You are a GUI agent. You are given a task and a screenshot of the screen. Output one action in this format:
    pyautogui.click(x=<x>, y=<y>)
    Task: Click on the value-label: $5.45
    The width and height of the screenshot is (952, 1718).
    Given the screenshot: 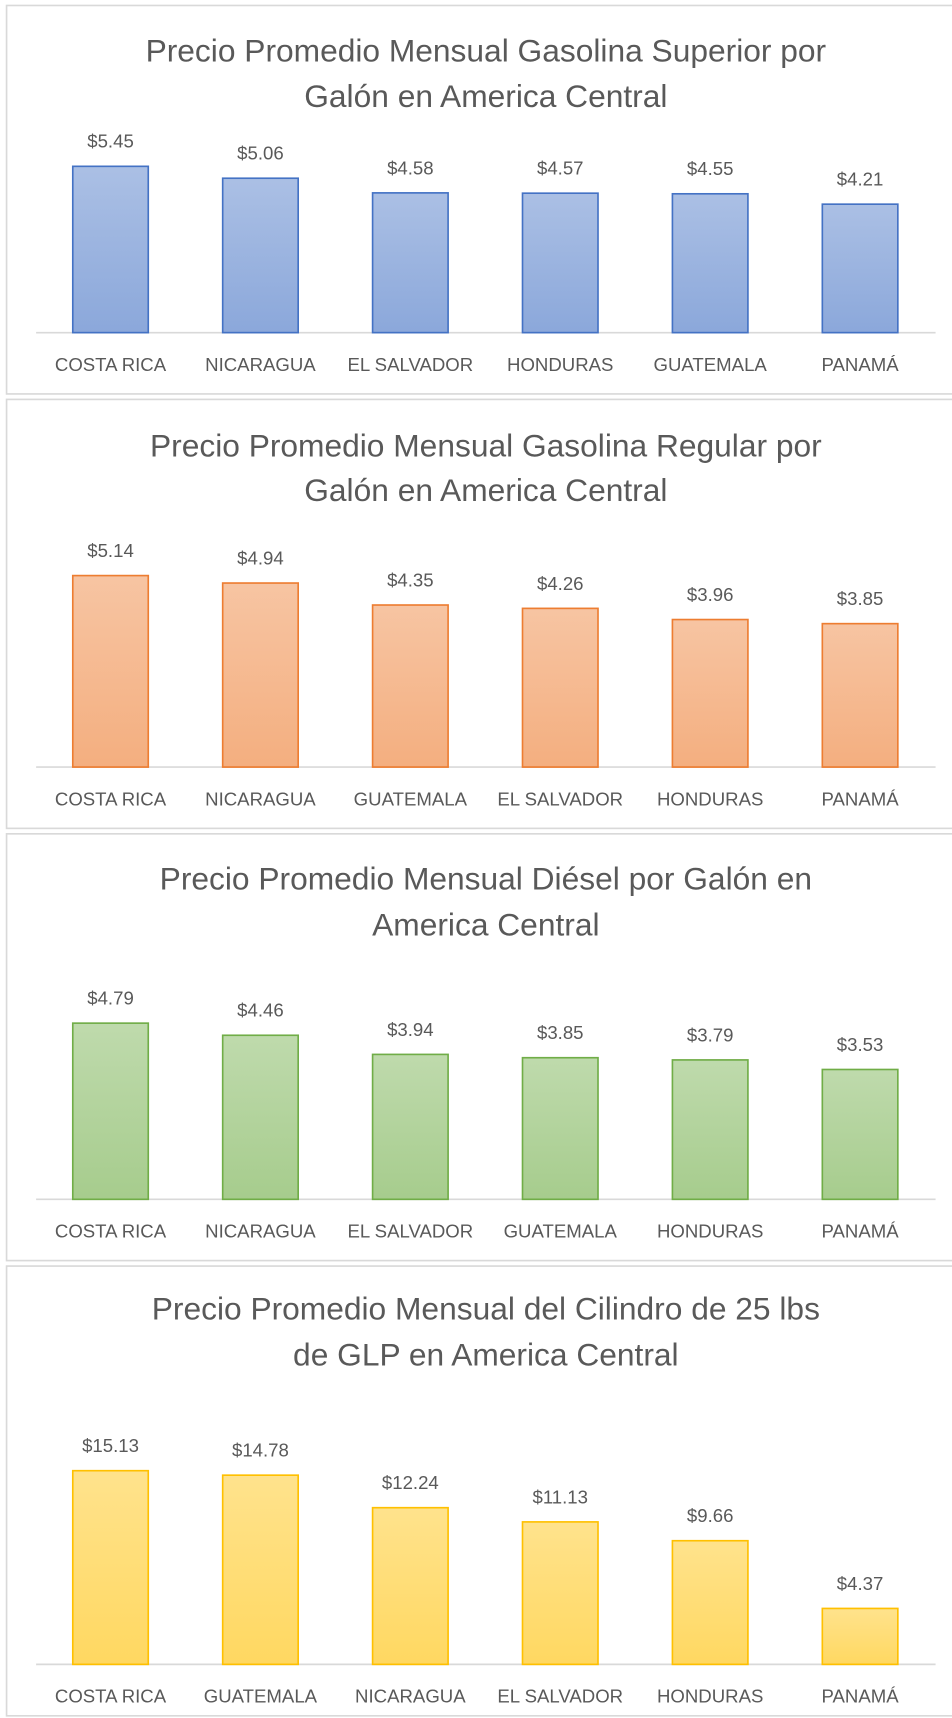 What is the action you would take?
    pyautogui.click(x=110, y=141)
    